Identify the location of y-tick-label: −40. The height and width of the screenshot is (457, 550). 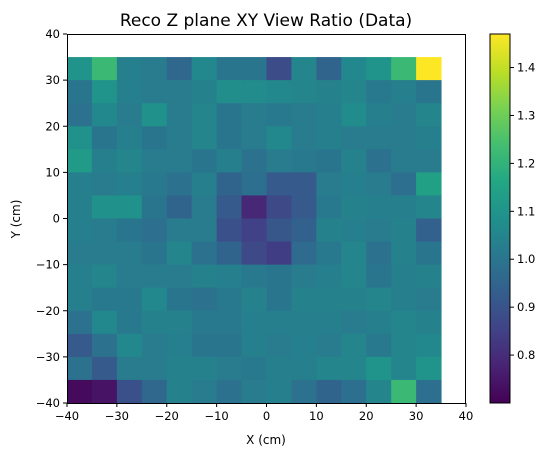
(48, 403).